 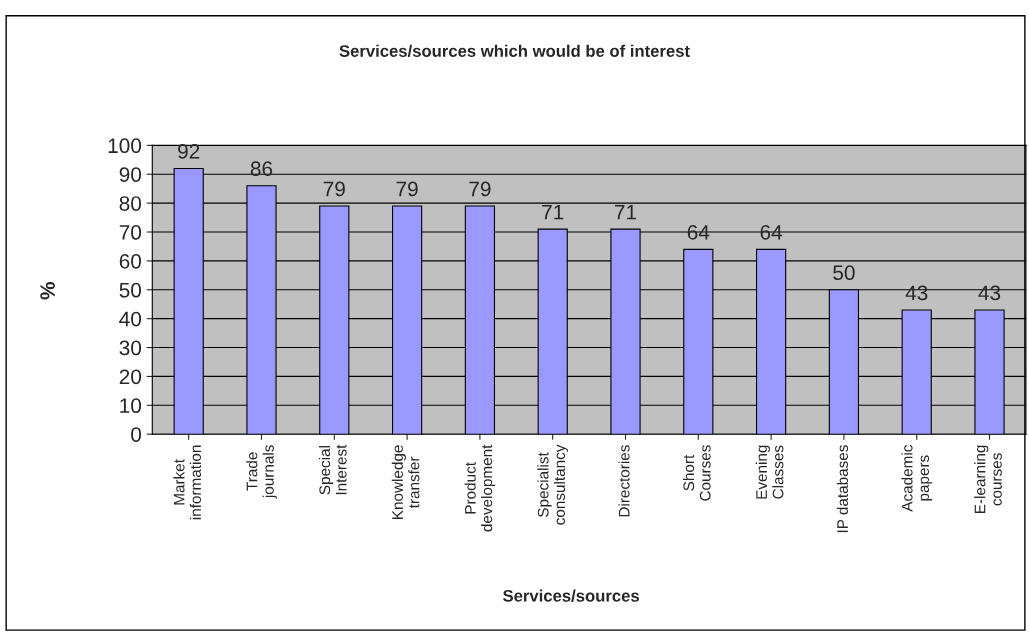 What do you see at coordinates (571, 595) in the screenshot?
I see `x-axis-title: Services/sources` at bounding box center [571, 595].